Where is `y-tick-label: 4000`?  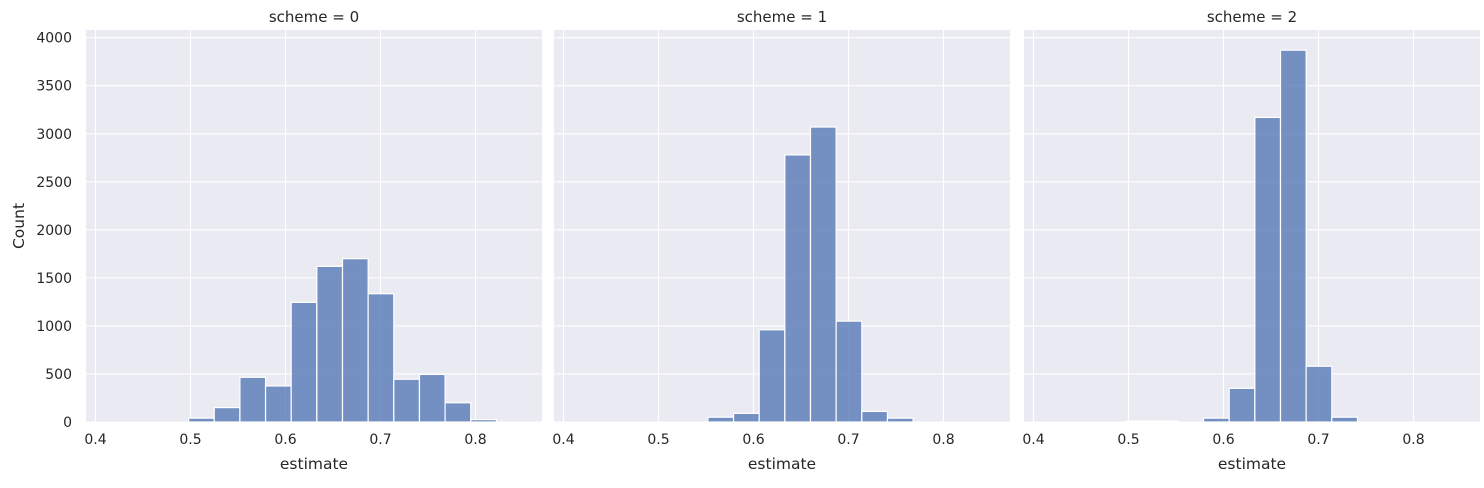
y-tick-label: 4000 is located at coordinates (54, 39).